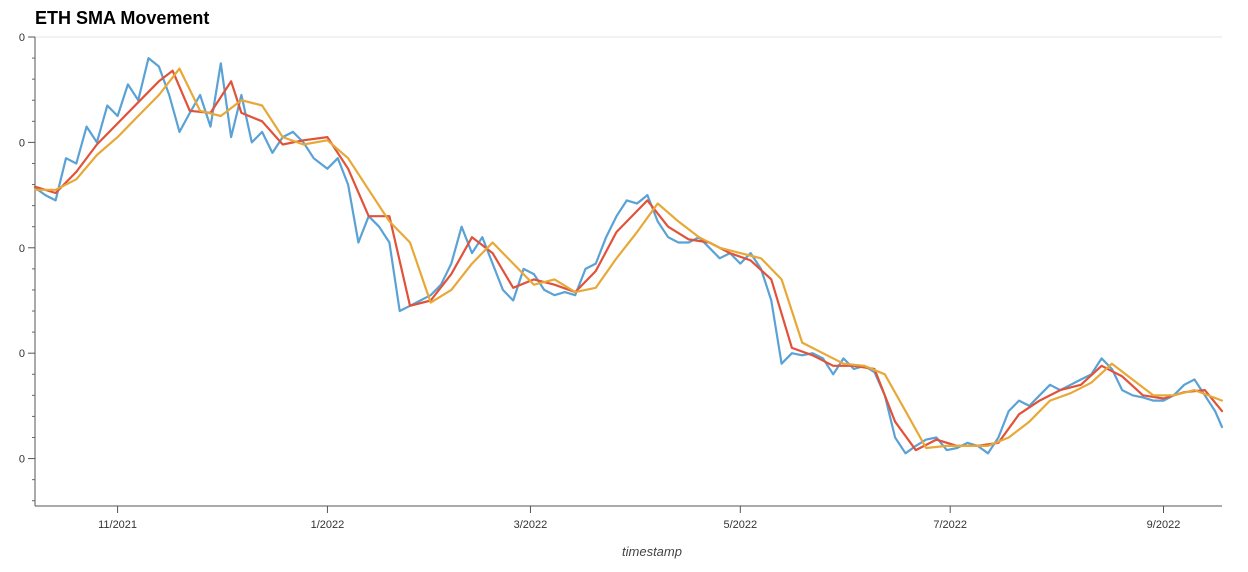 The width and height of the screenshot is (1248, 572). Describe the element at coordinates (117, 525) in the screenshot. I see `x-tick-label: 11/2021` at that location.